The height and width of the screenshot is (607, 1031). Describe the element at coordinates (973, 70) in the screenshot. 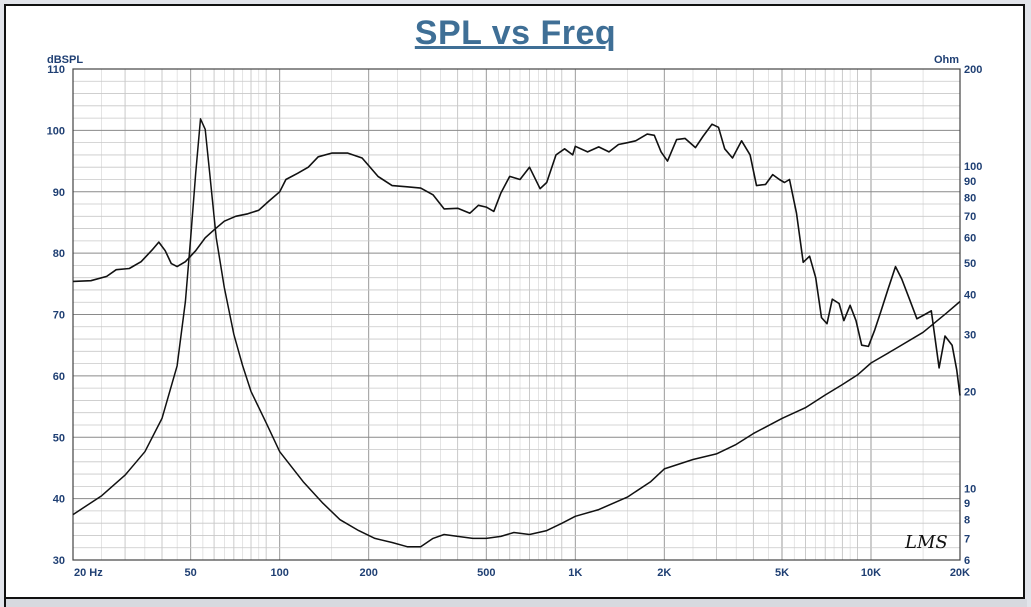

I see `y-right-tick-label: 200` at that location.